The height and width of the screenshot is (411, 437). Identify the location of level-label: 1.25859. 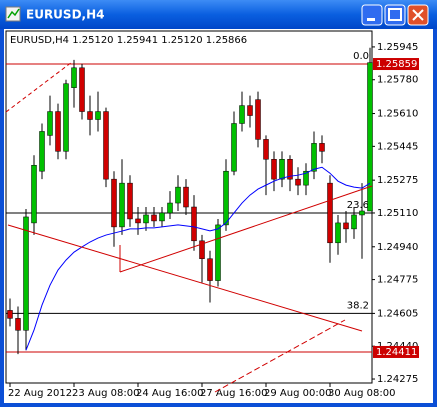
(396, 64).